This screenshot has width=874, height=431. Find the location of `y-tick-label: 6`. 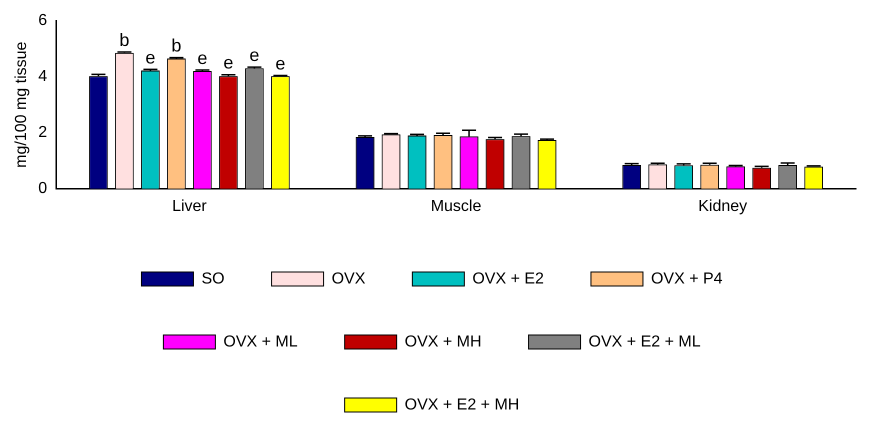

y-tick-label: 6 is located at coordinates (43, 21).